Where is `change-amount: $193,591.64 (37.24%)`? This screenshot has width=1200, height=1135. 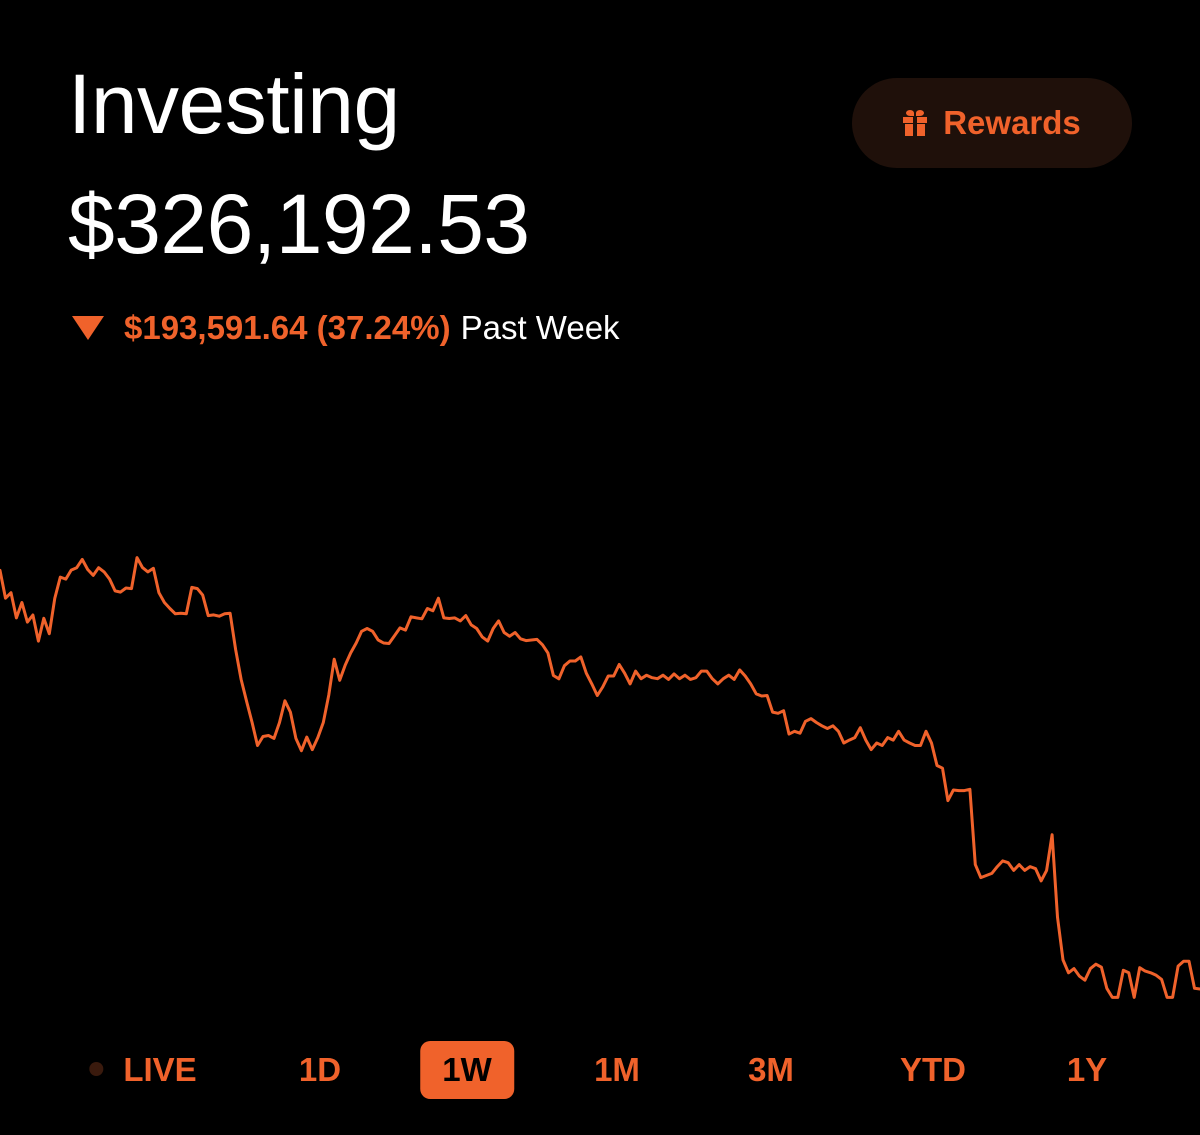
change-amount: $193,591.64 (37.24%) is located at coordinates (287, 327).